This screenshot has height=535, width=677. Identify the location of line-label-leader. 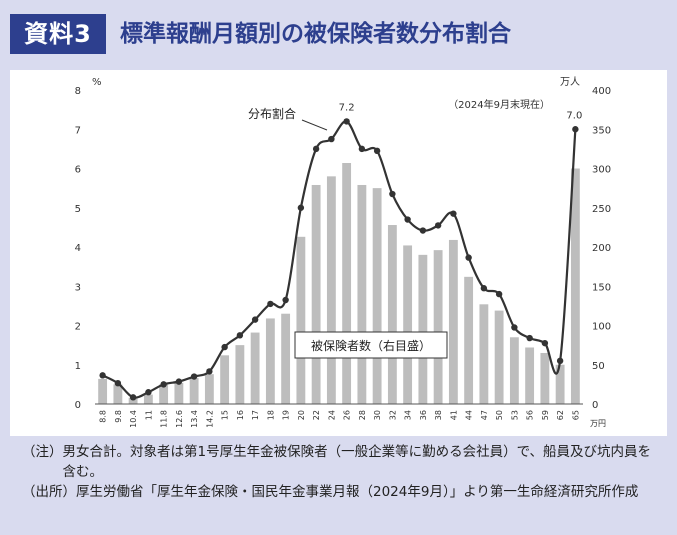
(314, 125).